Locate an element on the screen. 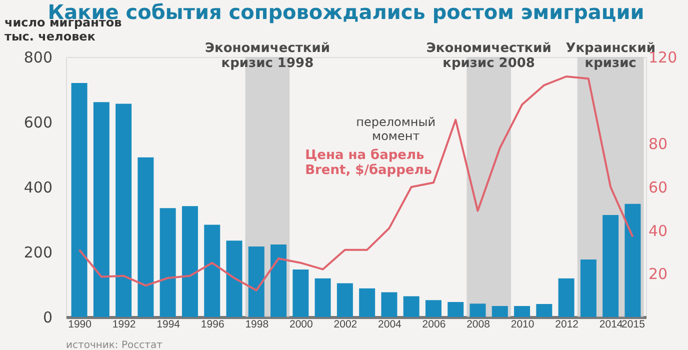  text: источник: Росстат is located at coordinates (114, 345).